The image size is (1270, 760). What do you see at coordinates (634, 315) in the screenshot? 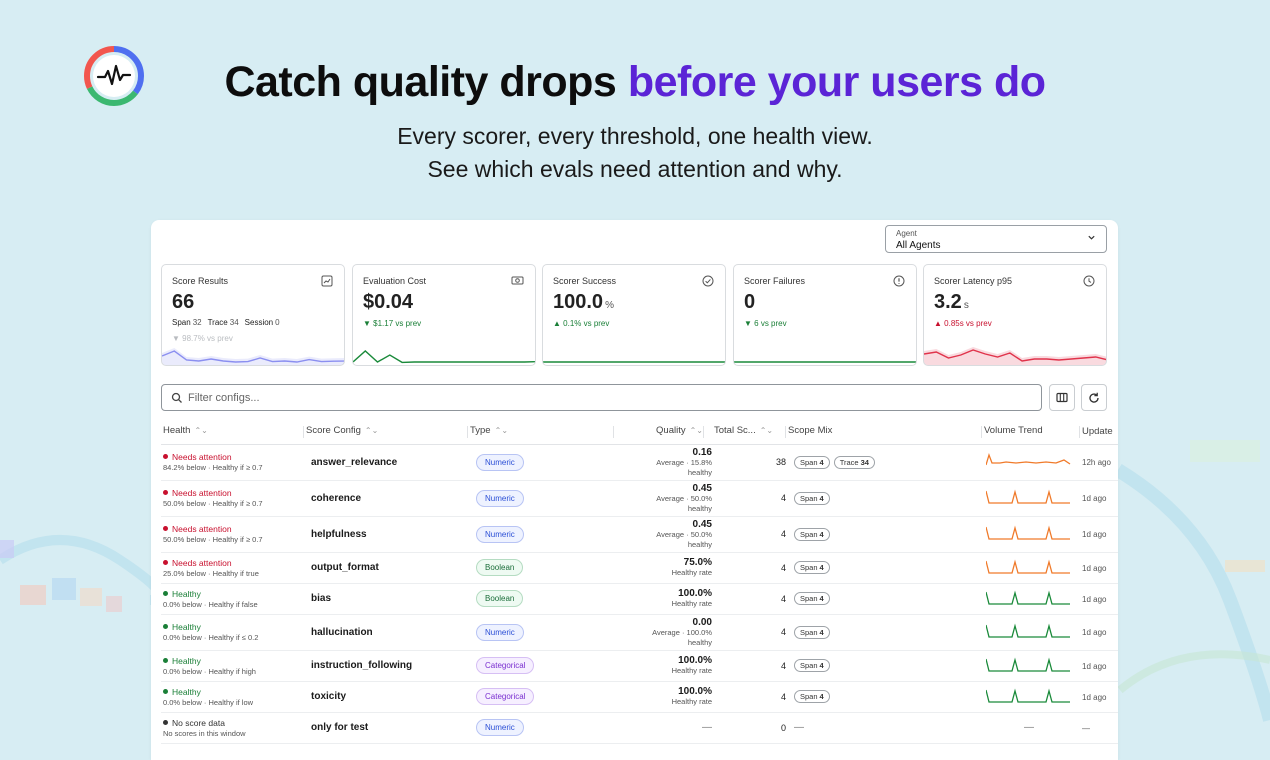
I see `metric-card-scorer-success: Scorer Success 100.0% ▲ 0.1% vs prev` at bounding box center [634, 315].